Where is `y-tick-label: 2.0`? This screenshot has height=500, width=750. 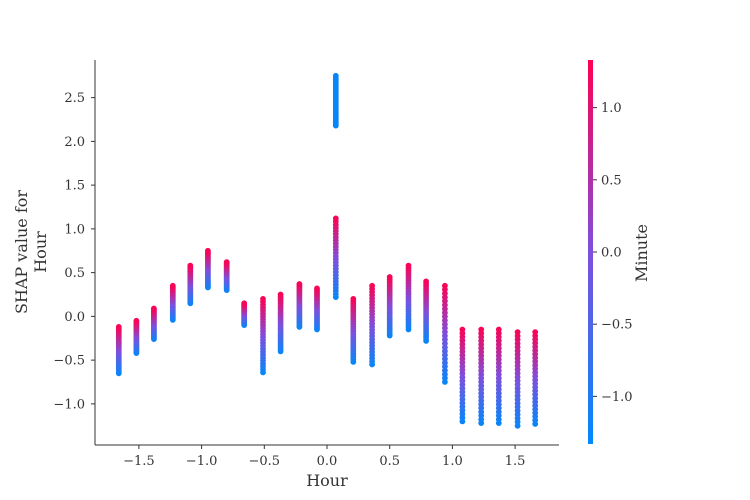 y-tick-label: 2.0 is located at coordinates (74, 142).